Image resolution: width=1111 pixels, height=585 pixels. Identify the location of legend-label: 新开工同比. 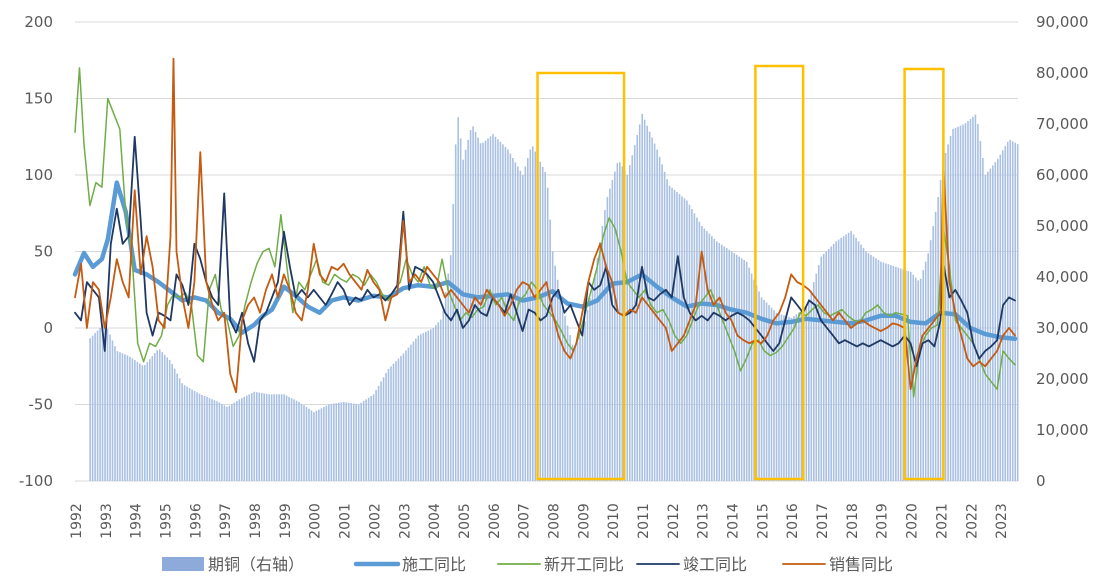
(584, 564).